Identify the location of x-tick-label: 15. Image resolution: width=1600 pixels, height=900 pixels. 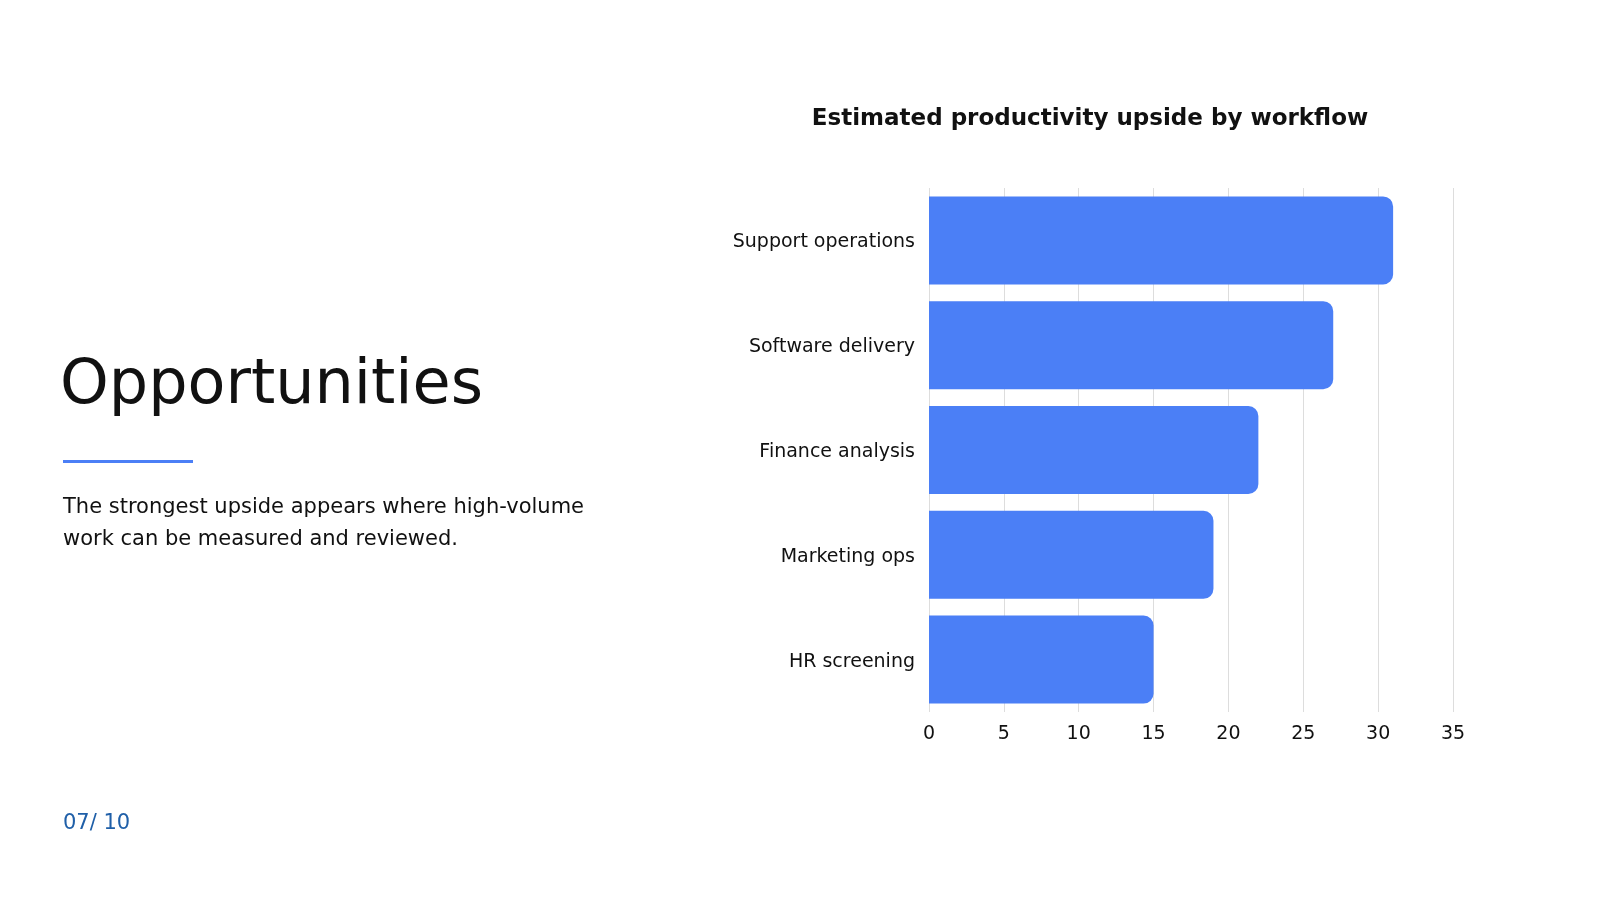
(1153, 731).